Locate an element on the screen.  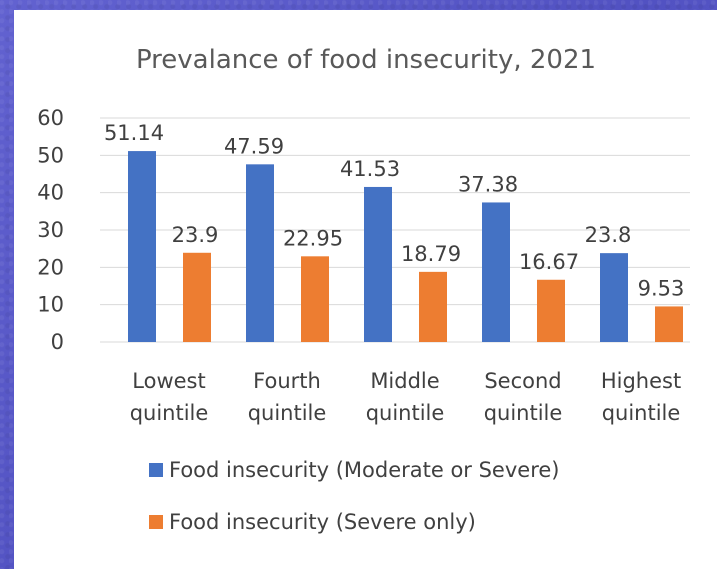
data-label: 23.9 is located at coordinates (195, 235).